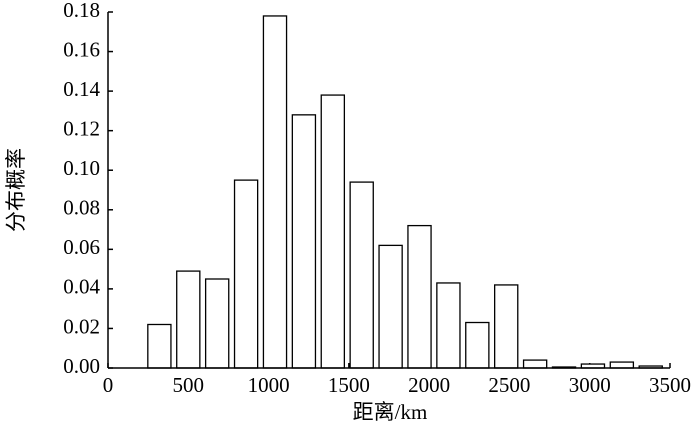  I want to click on x-tick-label: 3000, so click(590, 385).